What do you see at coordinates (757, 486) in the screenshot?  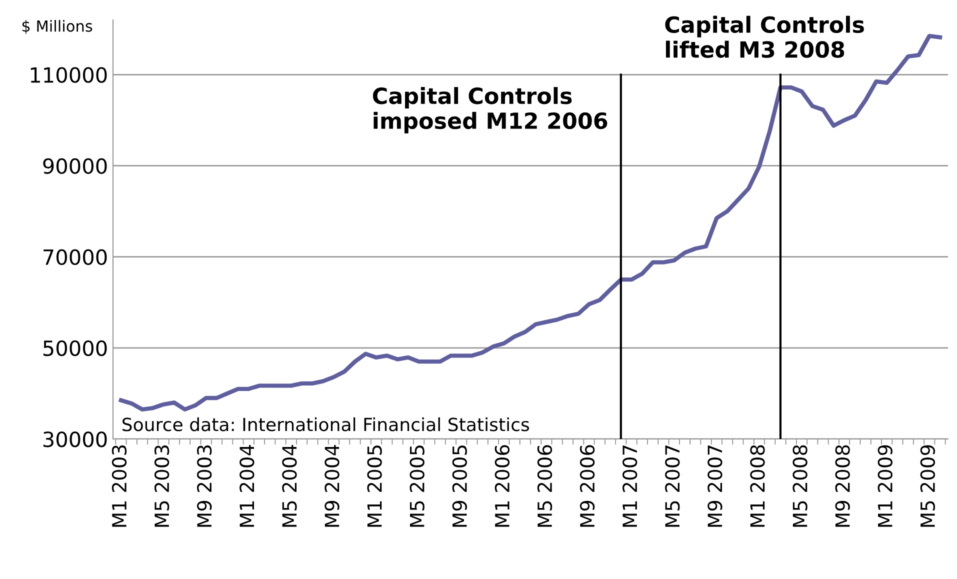 I see `x-tick-label: M1 2008` at bounding box center [757, 486].